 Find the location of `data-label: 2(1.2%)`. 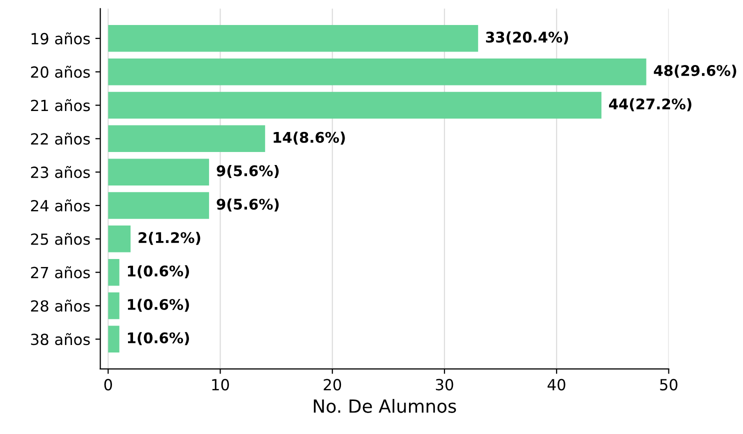

data-label: 2(1.2%) is located at coordinates (169, 238).